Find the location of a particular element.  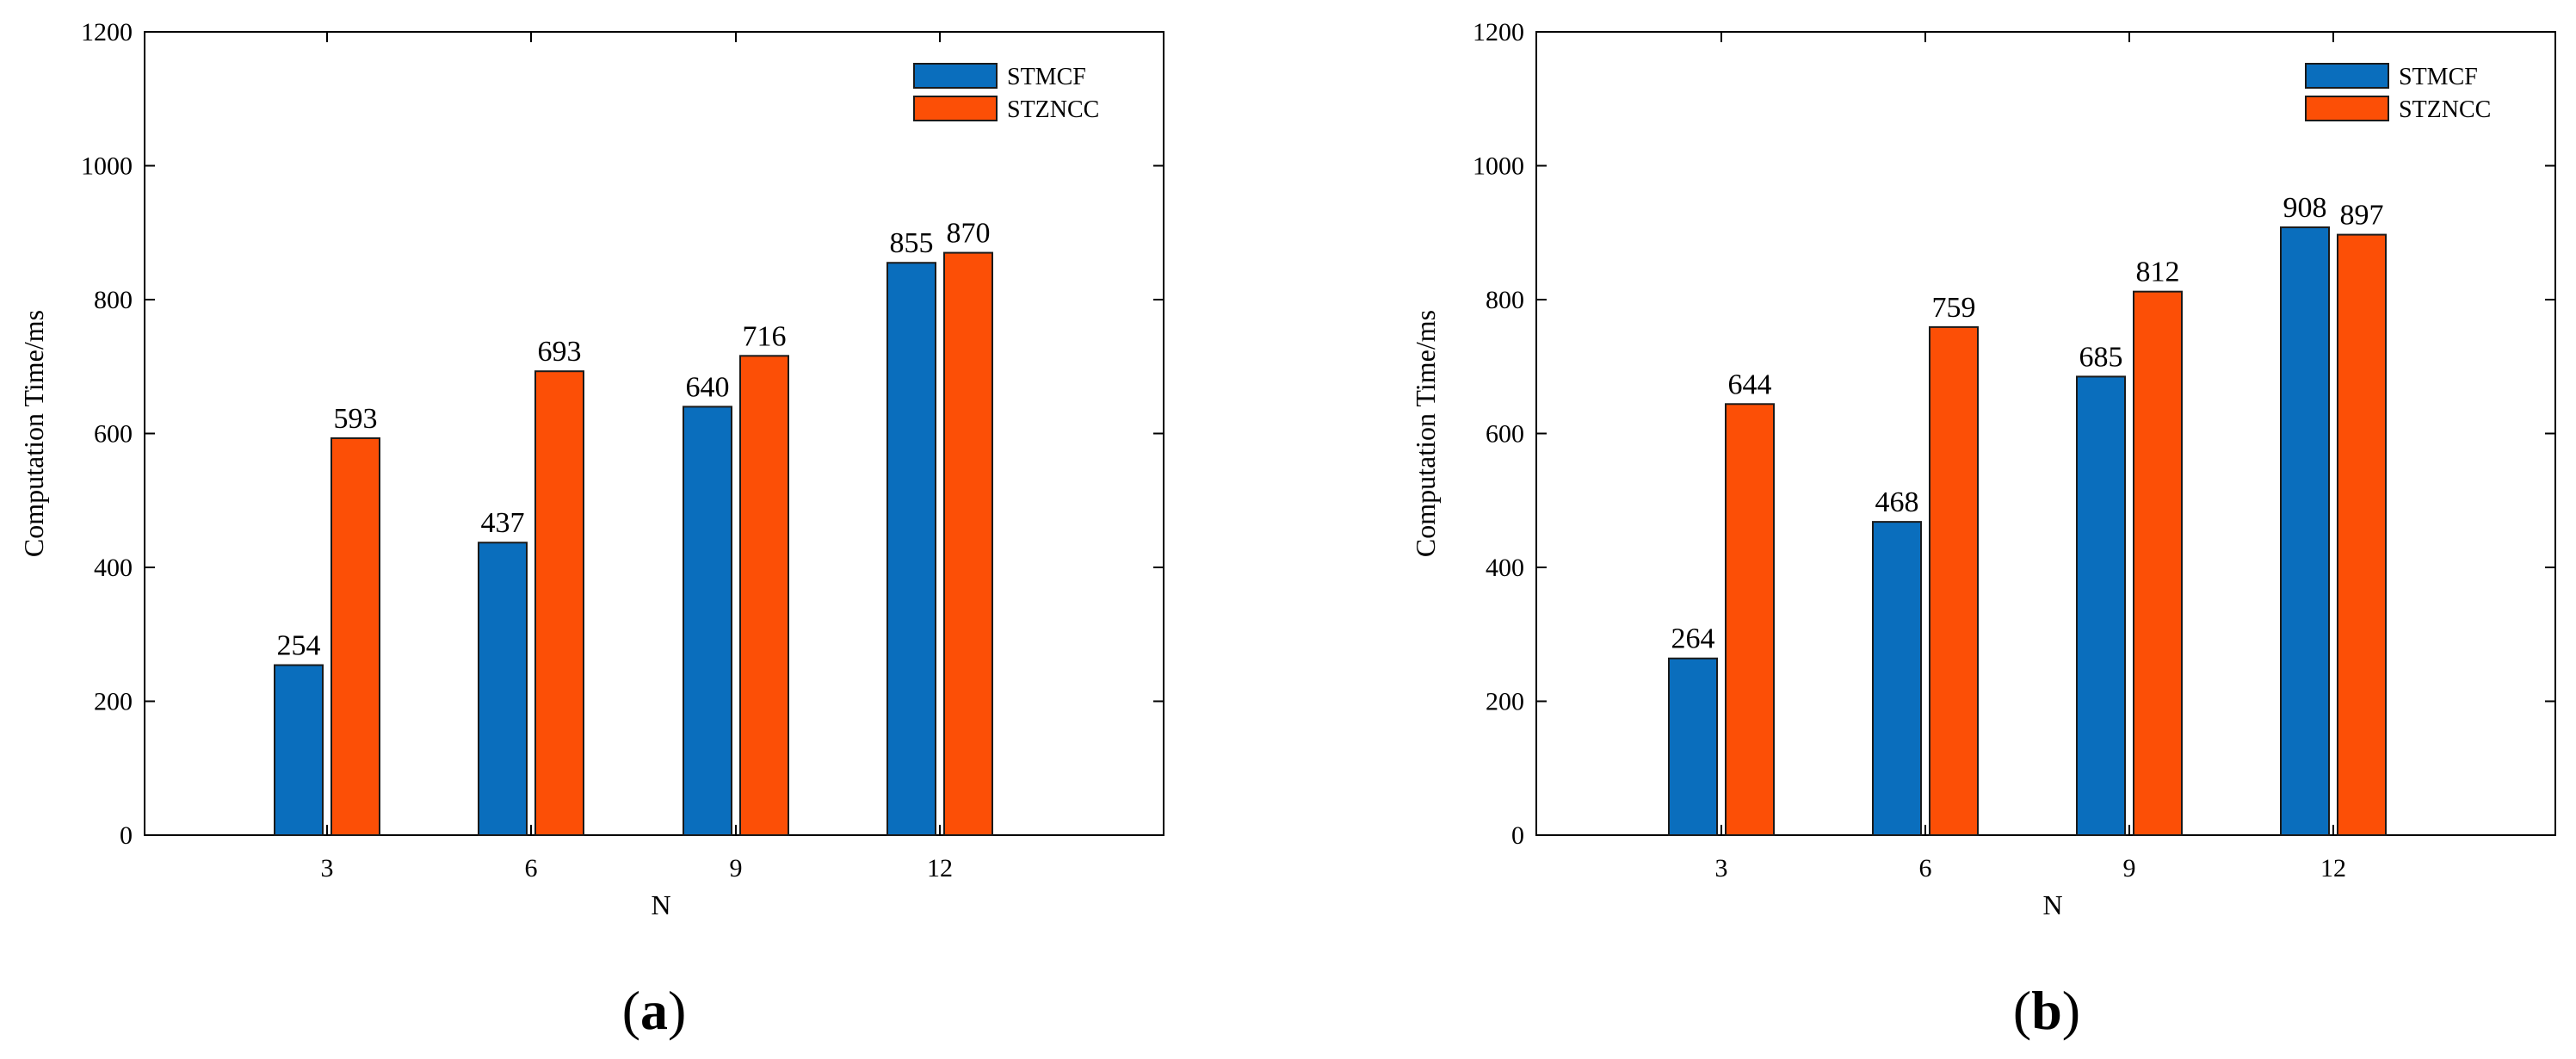

data-label: 870 is located at coordinates (969, 234).